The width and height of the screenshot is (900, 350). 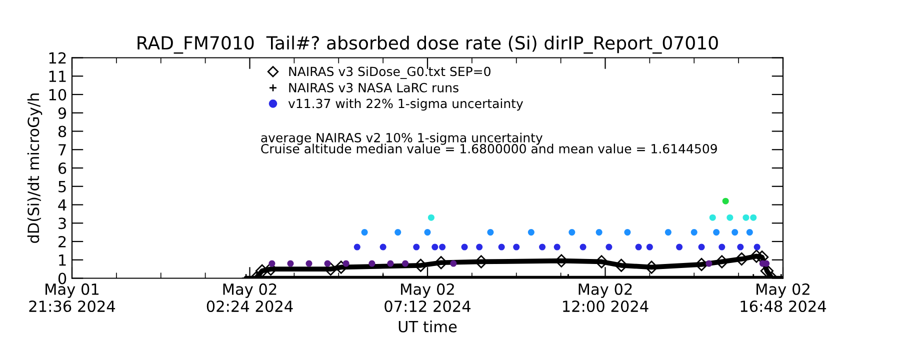 I want to click on y-tick-label: 1, so click(x=62, y=260).